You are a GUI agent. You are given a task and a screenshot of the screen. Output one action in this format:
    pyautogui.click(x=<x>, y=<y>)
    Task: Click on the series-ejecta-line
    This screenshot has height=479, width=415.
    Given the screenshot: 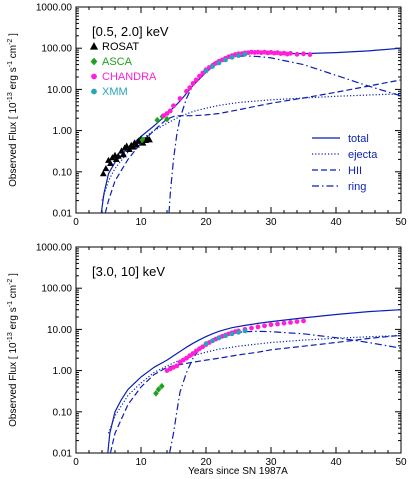 What is the action you would take?
    pyautogui.click(x=254, y=384)
    